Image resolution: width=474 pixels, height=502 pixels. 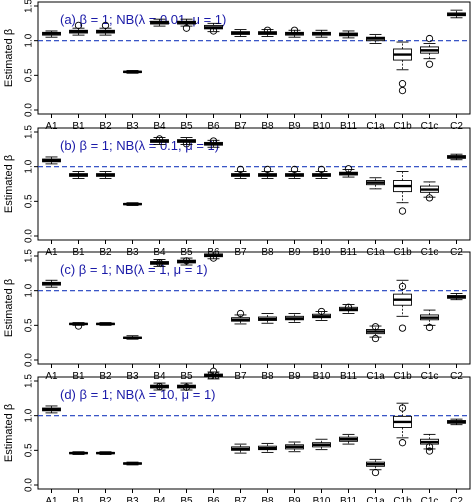 I want to click on x-tick-label-B3: B3, so click(x=132, y=126).